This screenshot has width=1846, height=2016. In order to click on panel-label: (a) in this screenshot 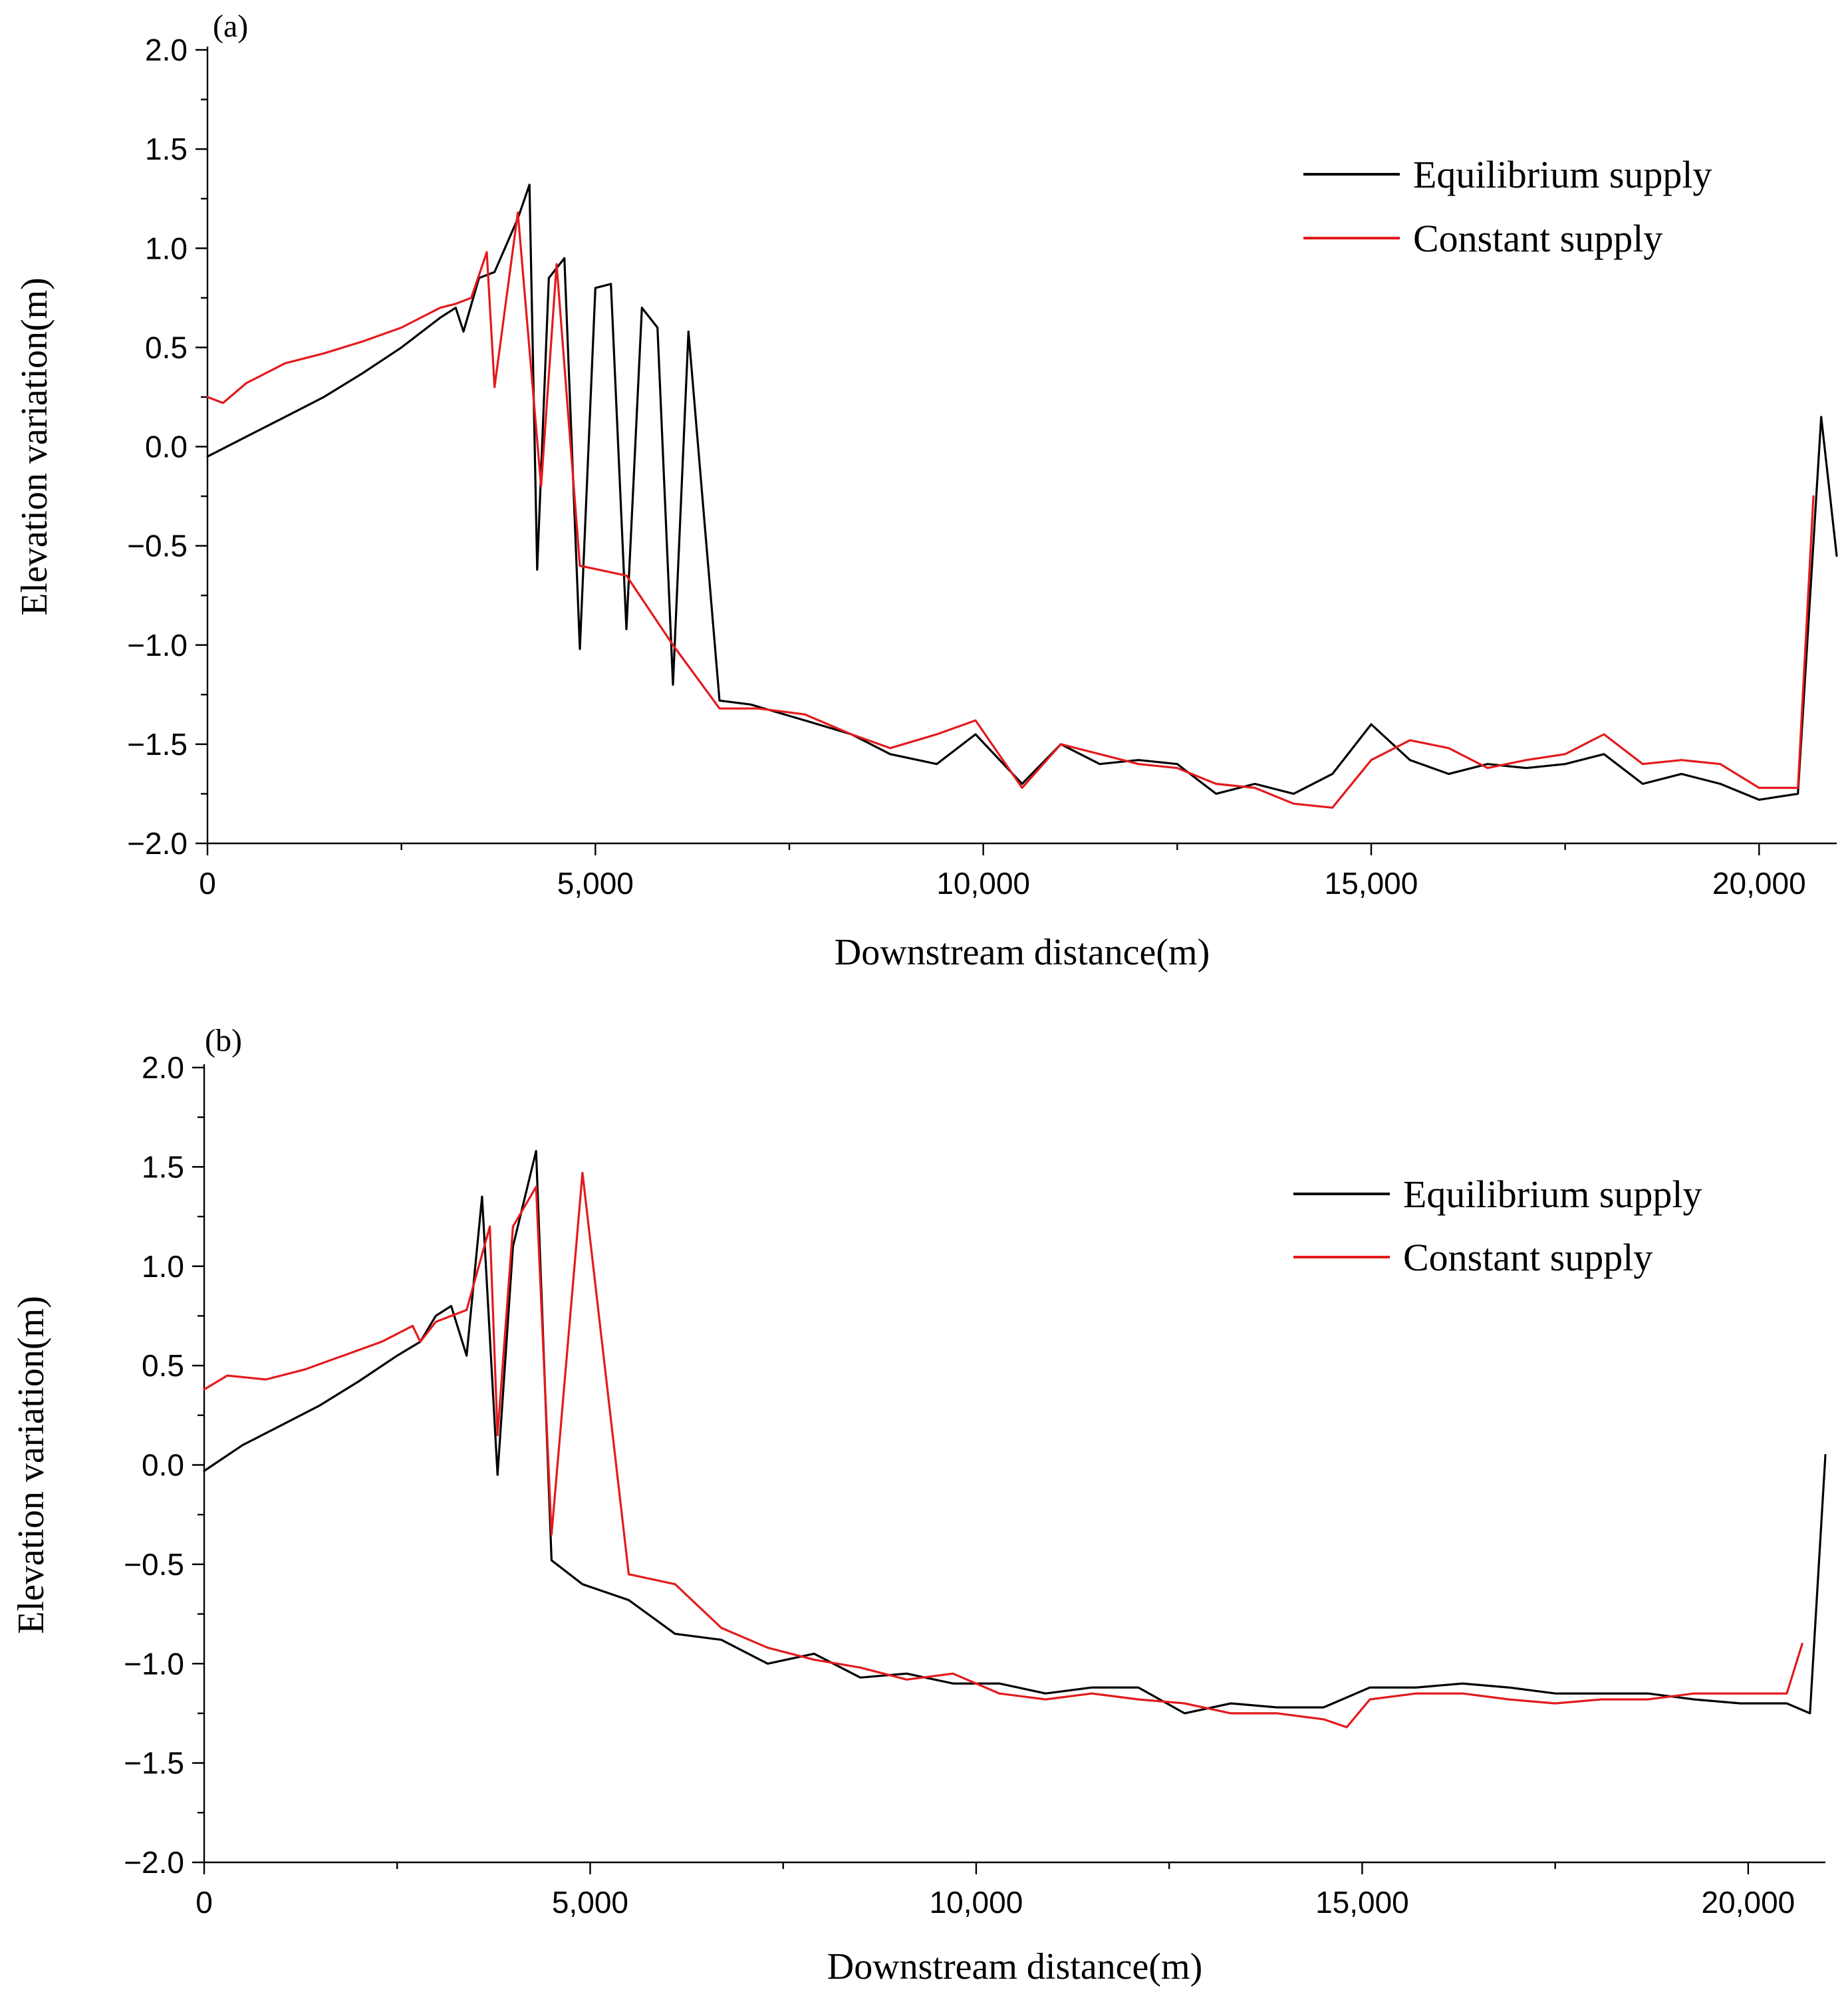, I will do `click(230, 26)`.